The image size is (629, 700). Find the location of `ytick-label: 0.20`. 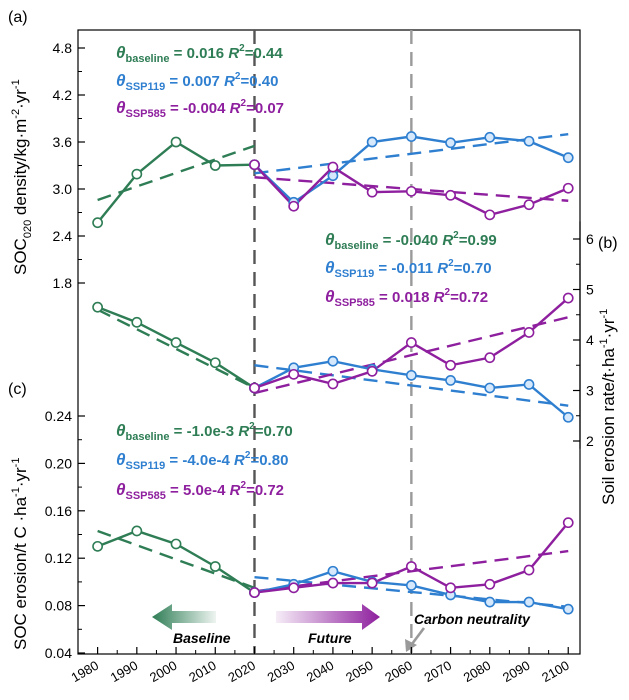

ytick-label: 0.20 is located at coordinates (58, 463).